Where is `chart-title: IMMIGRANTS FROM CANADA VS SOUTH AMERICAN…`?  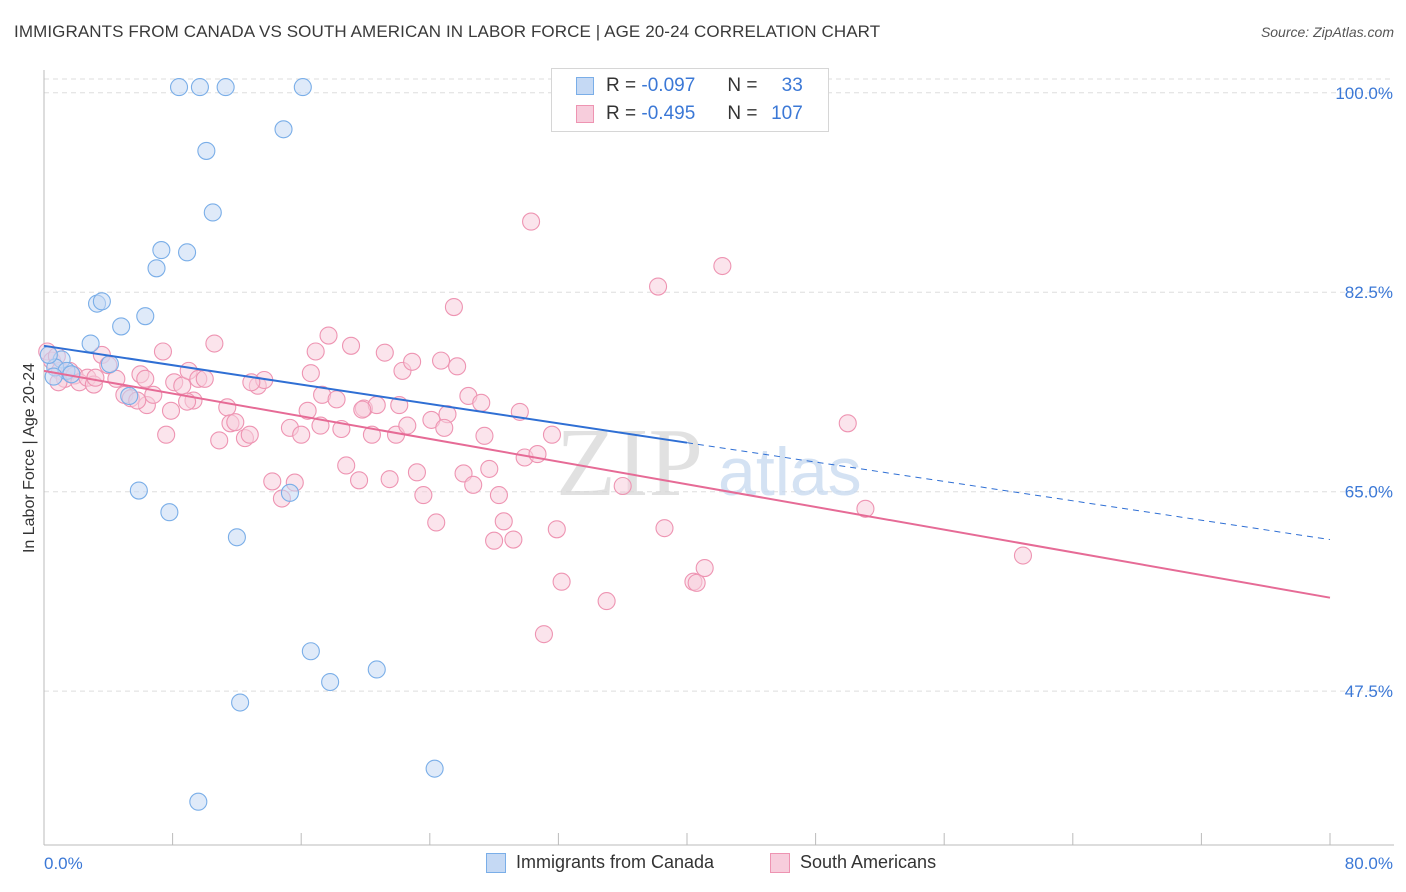 chart-title: IMMIGRANTS FROM CANADA VS SOUTH AMERICAN… is located at coordinates (447, 31).